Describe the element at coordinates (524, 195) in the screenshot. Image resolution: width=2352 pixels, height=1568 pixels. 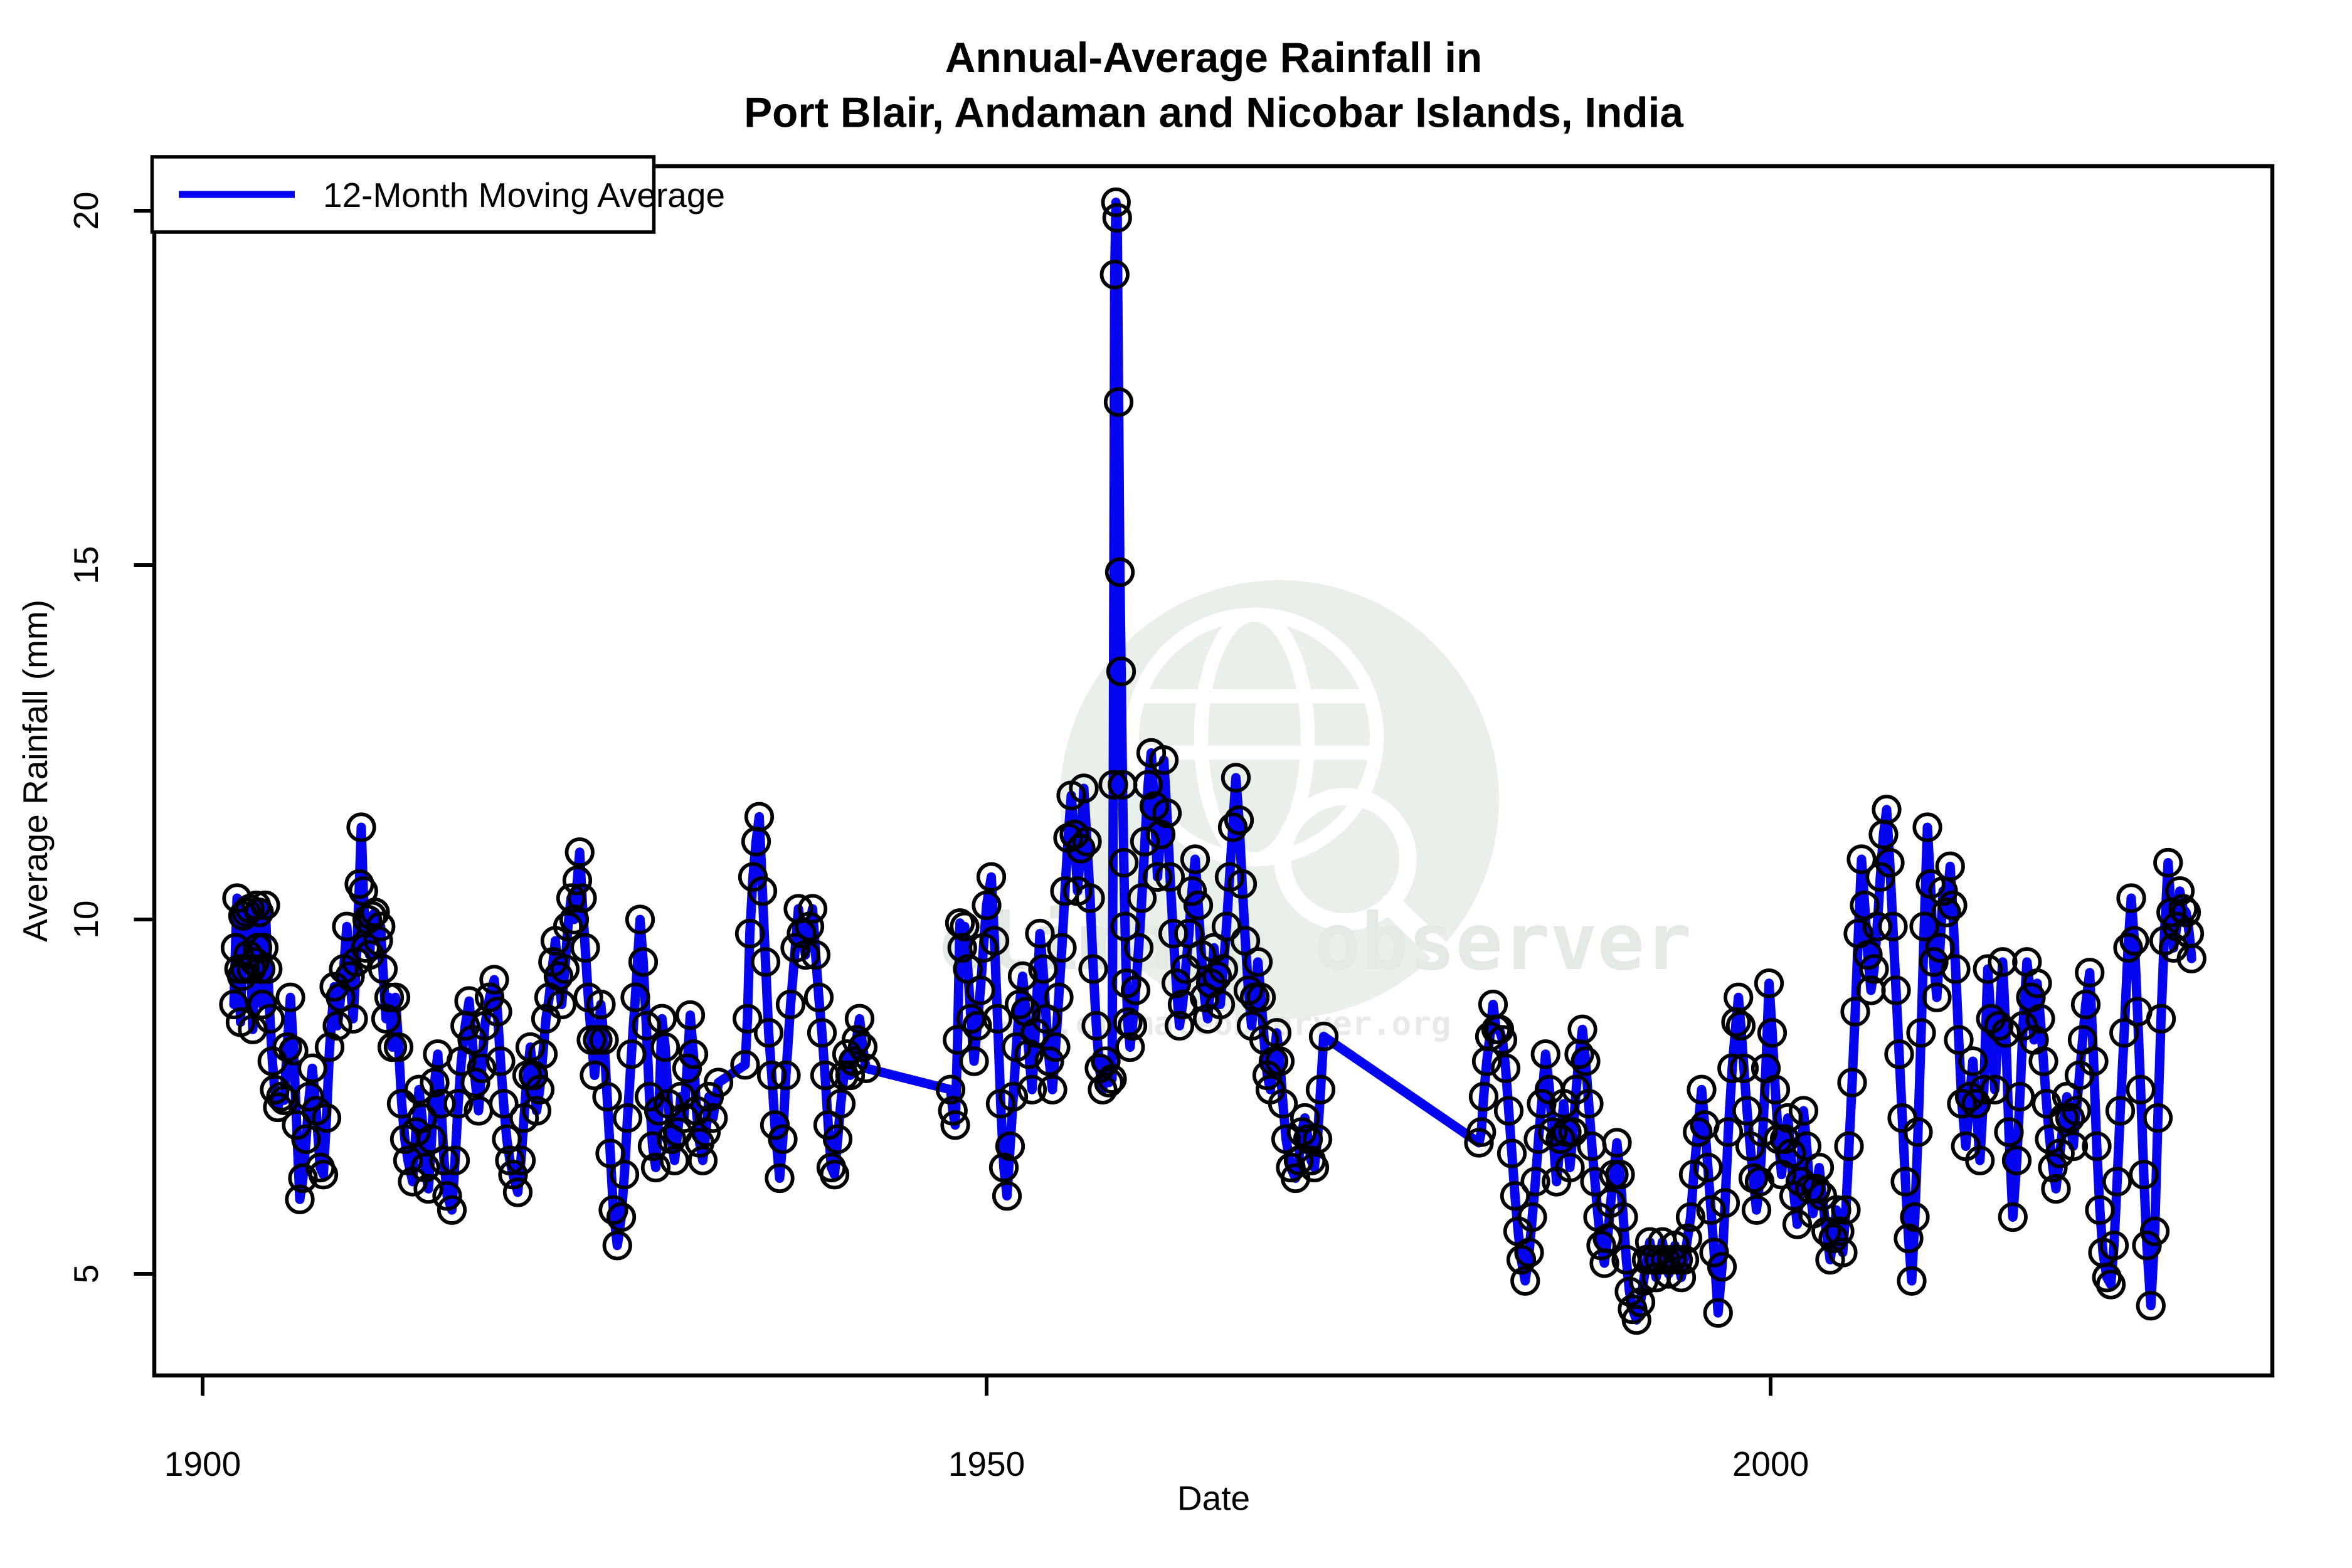
I see `legend-label: 12-Month Moving Average` at that location.